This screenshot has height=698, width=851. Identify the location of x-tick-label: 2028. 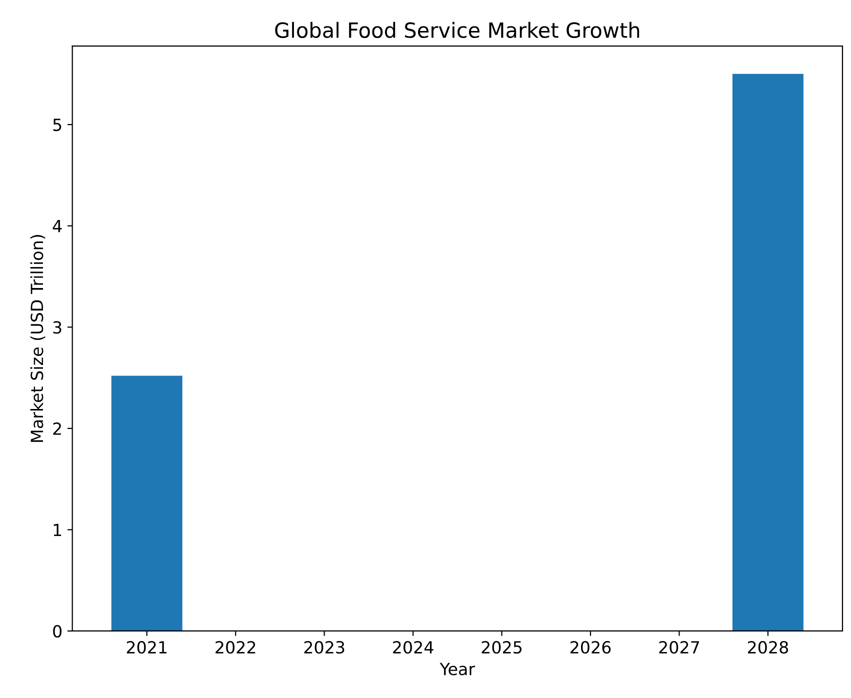
(768, 647).